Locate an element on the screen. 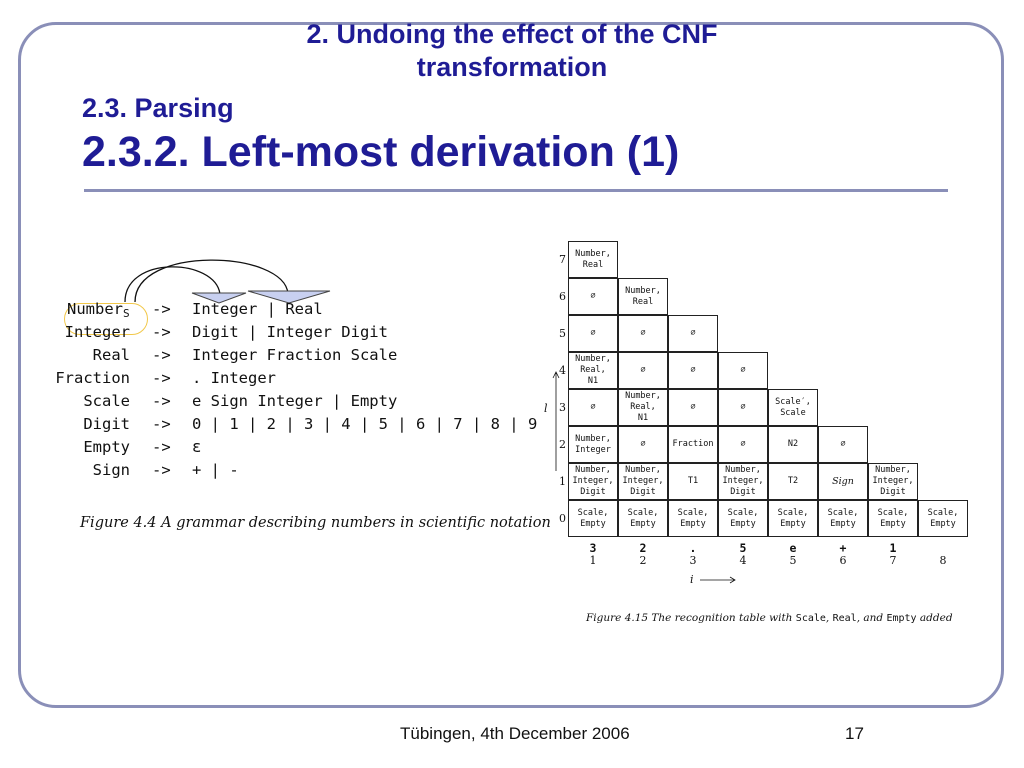 This screenshot has height=768, width=1024. rule-lhs: Scale is located at coordinates (85, 401).